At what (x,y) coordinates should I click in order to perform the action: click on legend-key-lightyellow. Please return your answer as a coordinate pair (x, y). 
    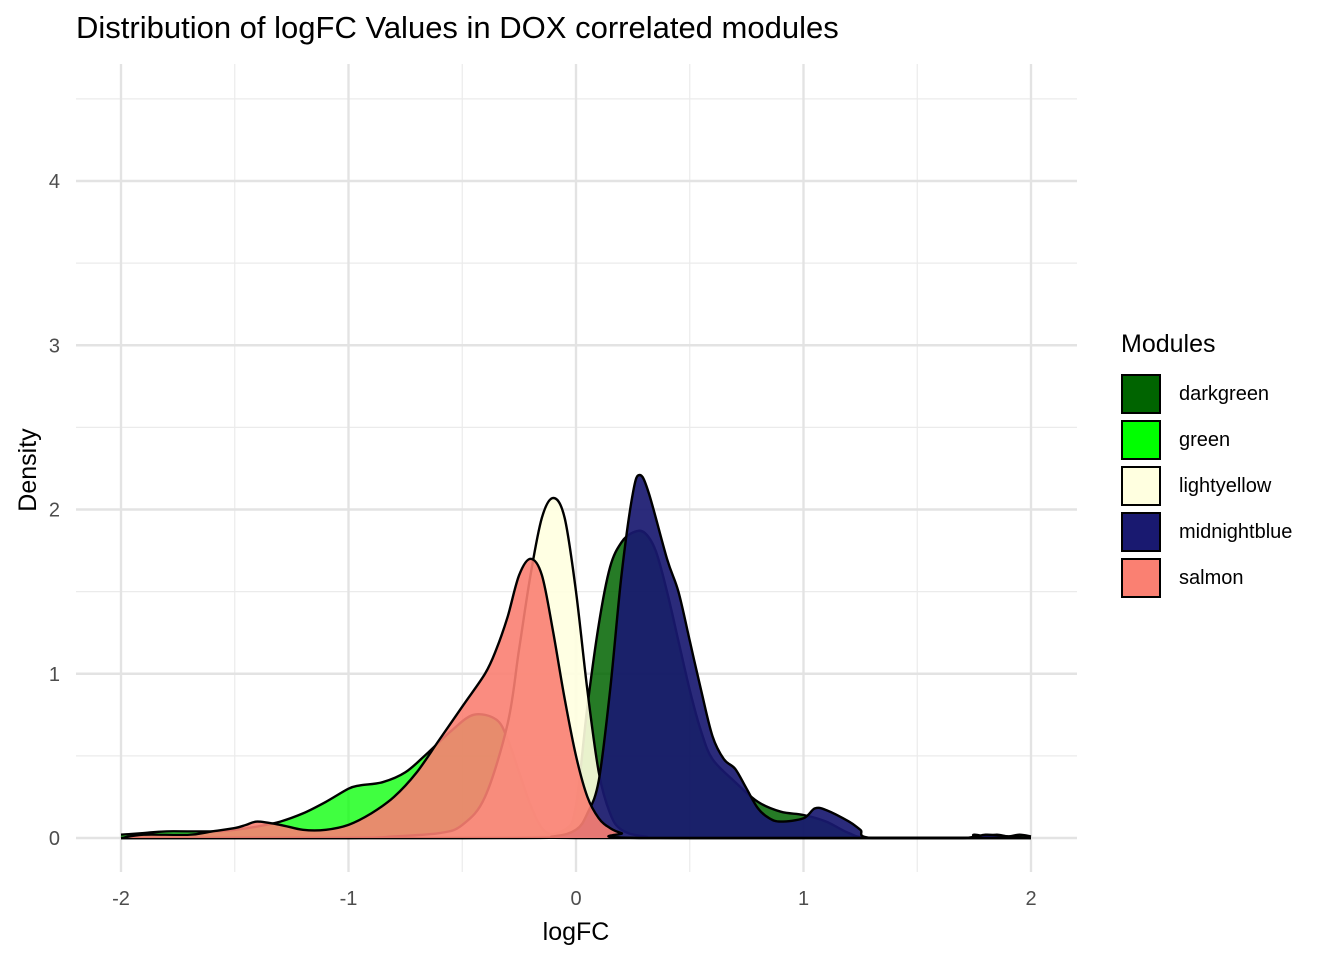
    Looking at the image, I should click on (1141, 486).